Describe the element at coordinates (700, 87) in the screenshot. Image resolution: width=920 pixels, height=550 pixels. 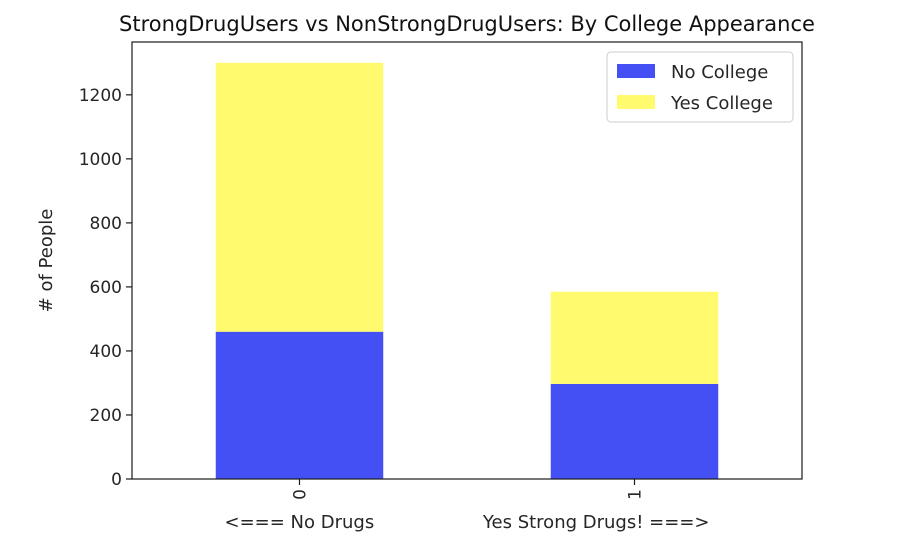
I see `legend: No College Yes College` at that location.